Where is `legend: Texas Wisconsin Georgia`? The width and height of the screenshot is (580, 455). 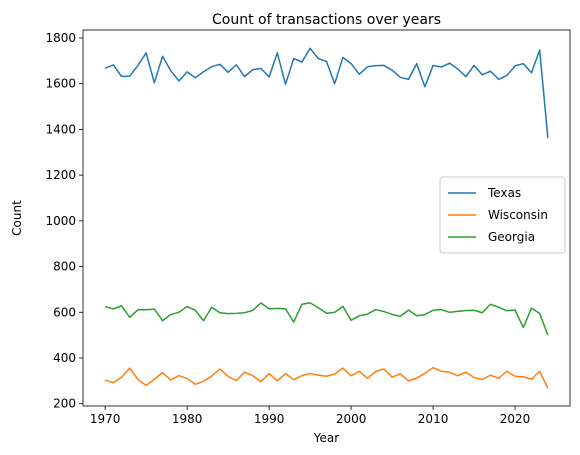 legend: Texas Wisconsin Georgia is located at coordinates (502, 215).